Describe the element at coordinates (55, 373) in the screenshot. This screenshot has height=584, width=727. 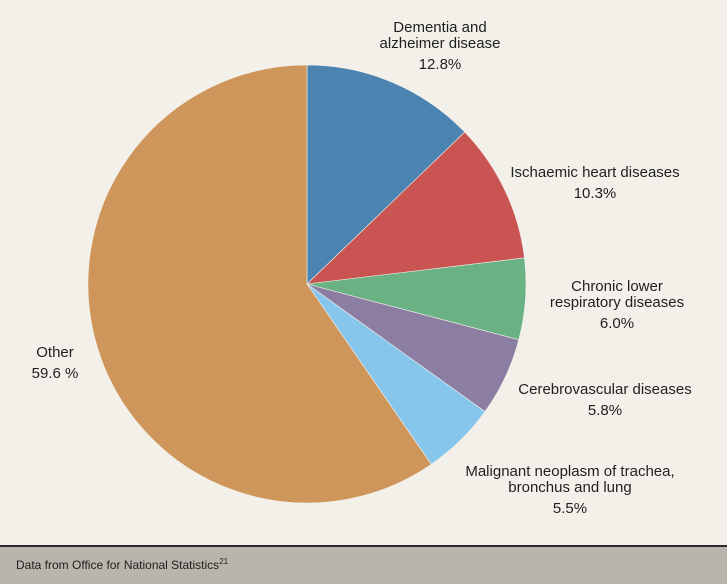
I see `slice-value-other: 59.6 %` at that location.